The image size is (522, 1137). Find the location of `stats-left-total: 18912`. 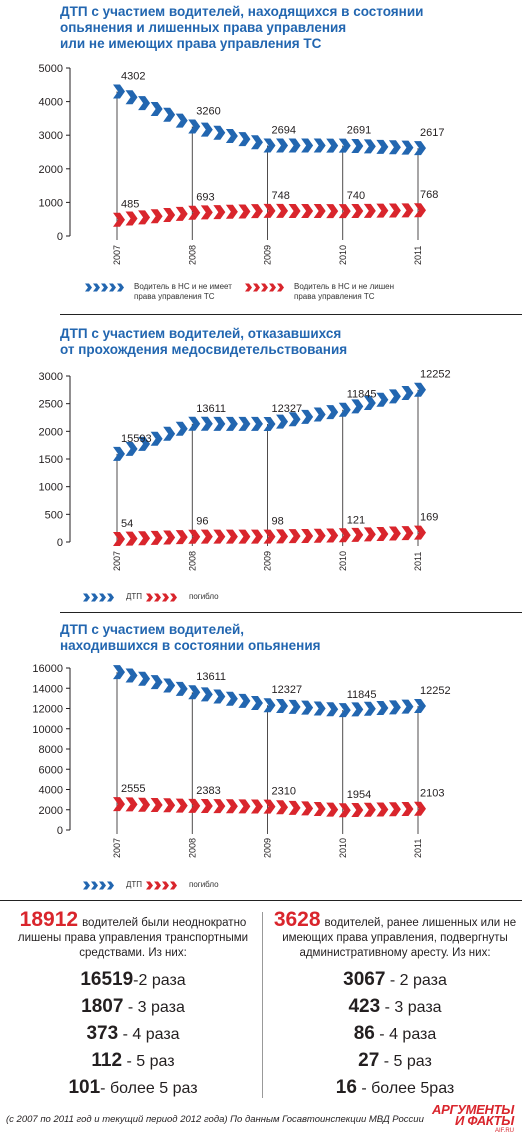

stats-left-total: 18912 is located at coordinates (49, 919).